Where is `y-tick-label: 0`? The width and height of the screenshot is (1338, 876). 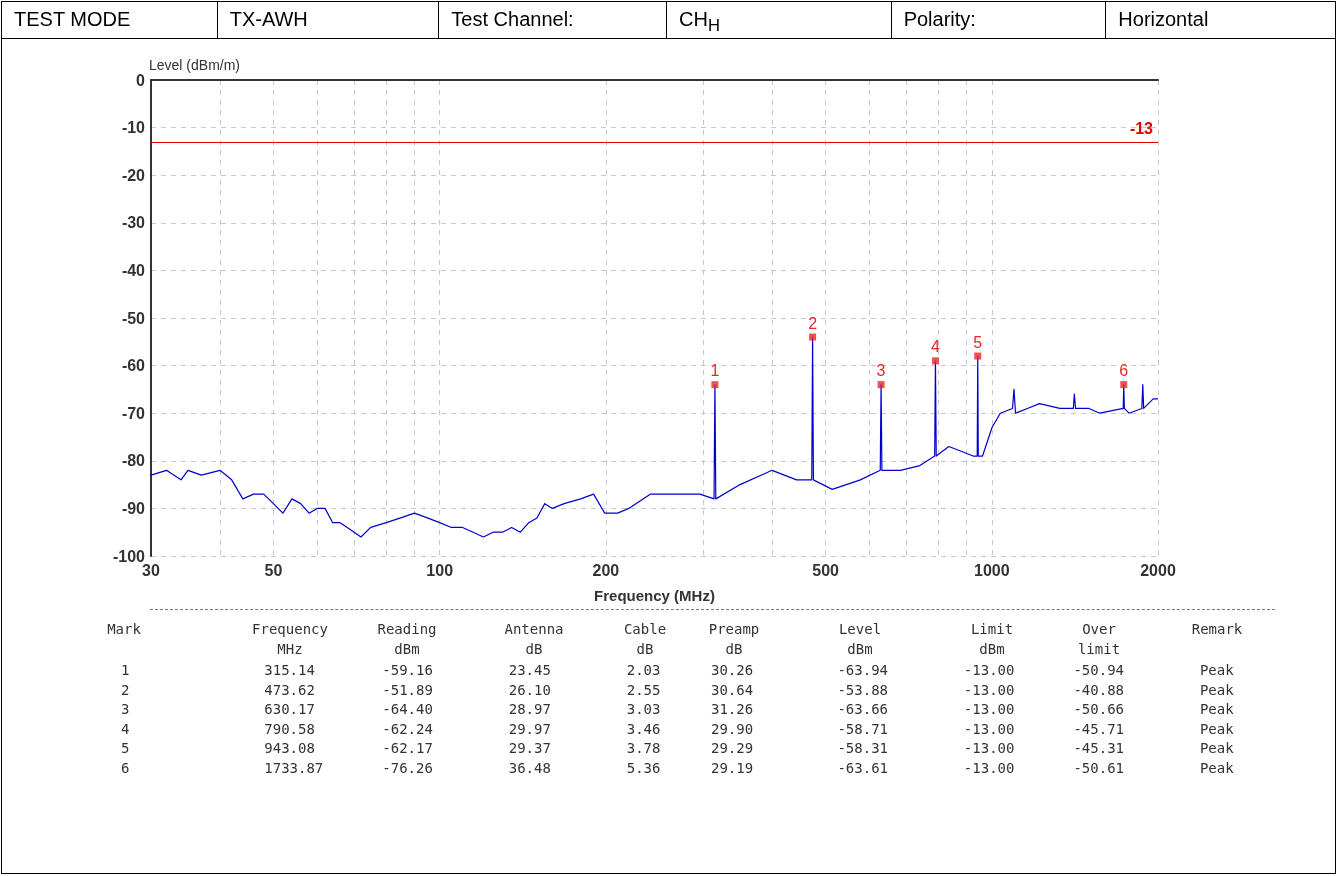
y-tick-label: 0 is located at coordinates (141, 80).